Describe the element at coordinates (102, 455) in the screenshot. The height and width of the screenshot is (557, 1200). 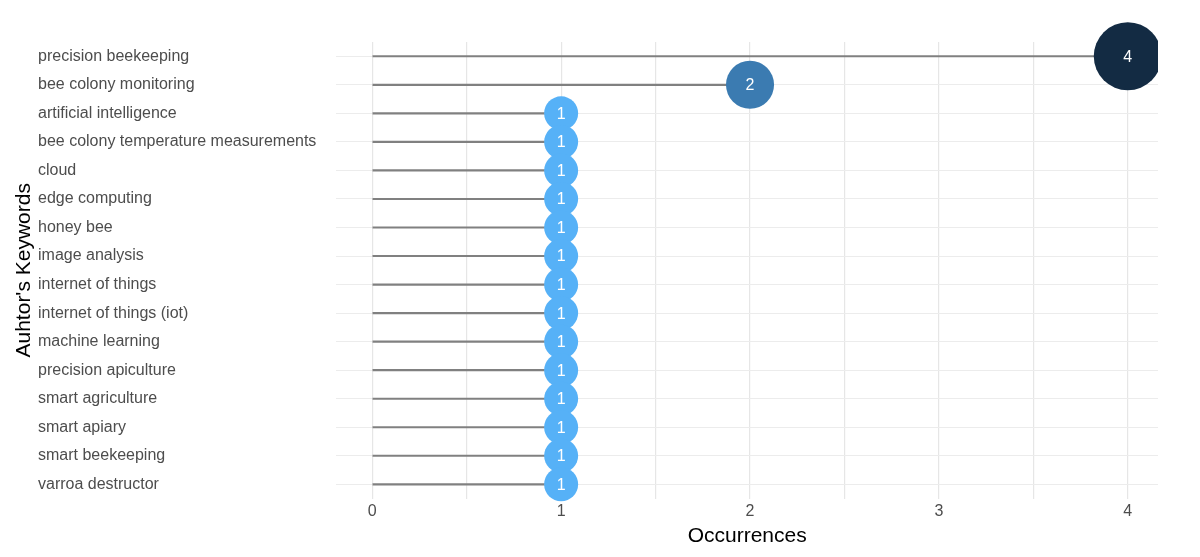
I see `y-tick-label: smart beekeeping` at that location.